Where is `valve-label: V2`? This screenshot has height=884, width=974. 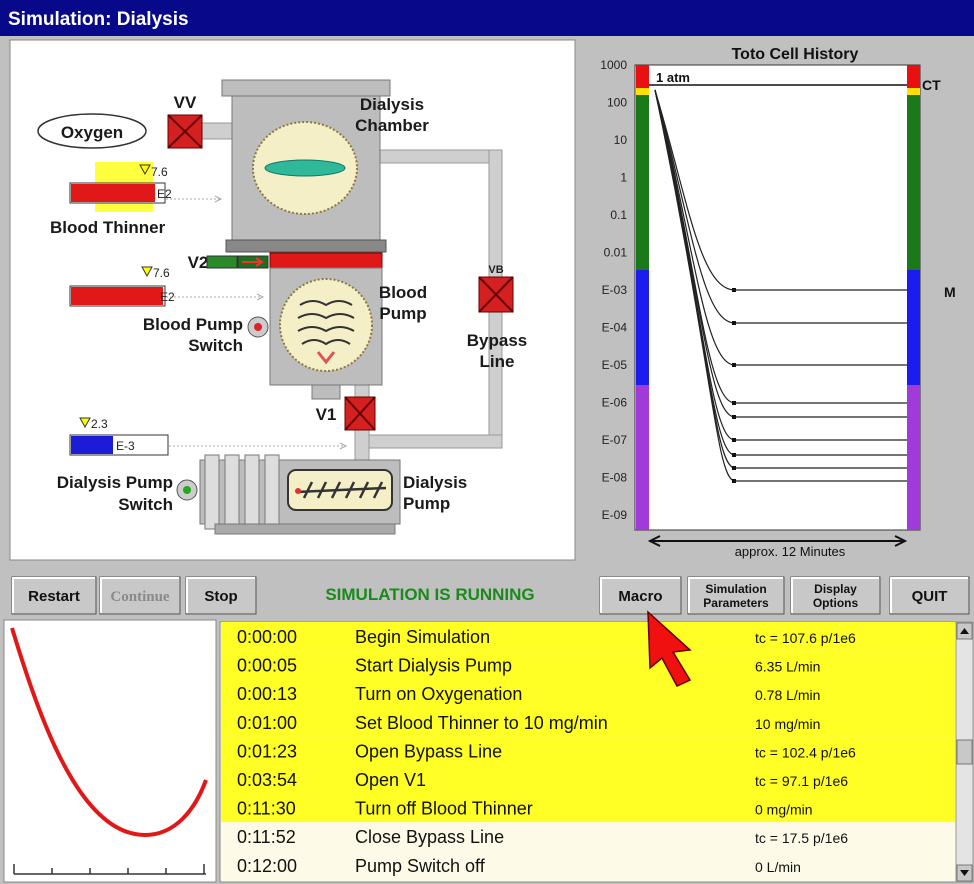
valve-label: V2 is located at coordinates (198, 262).